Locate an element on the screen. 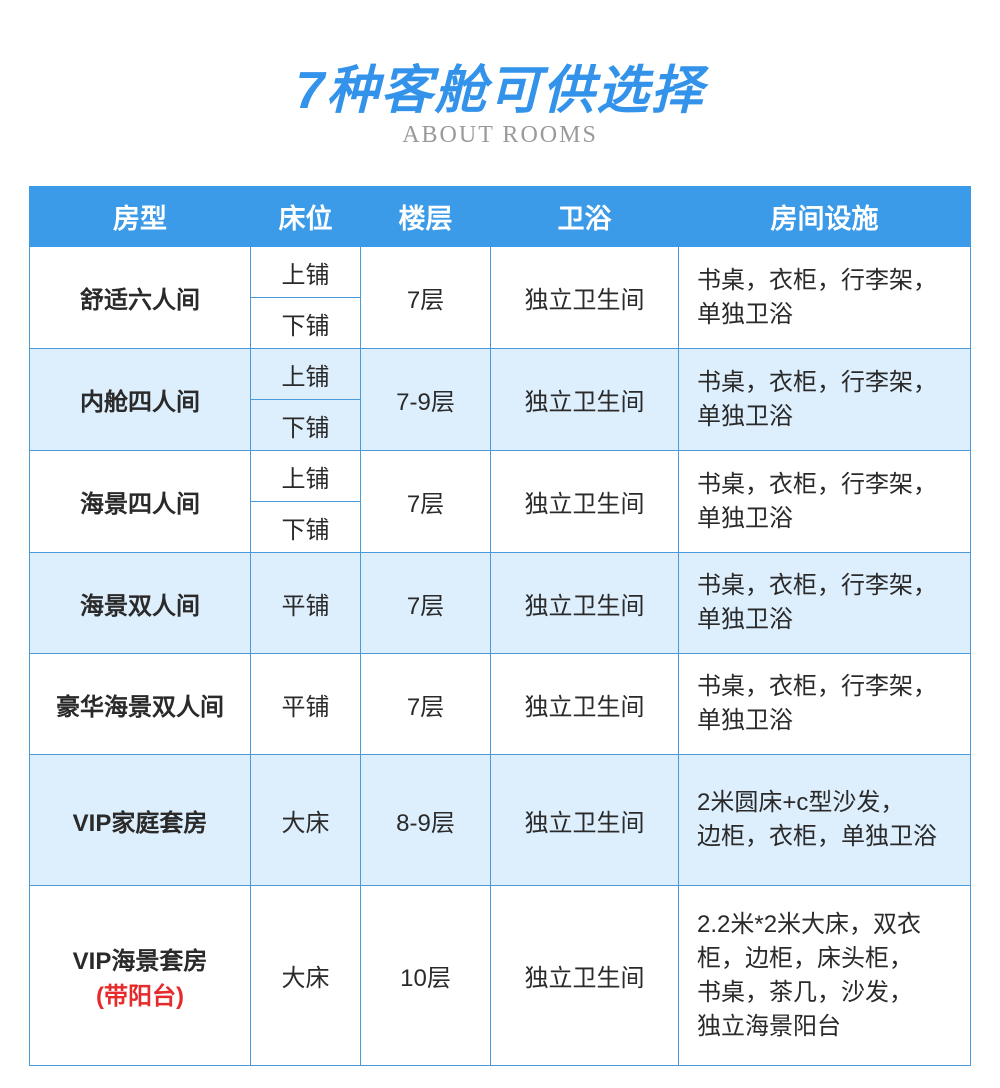  table-row: 海景双人间 平铺 7层 独立卫生间 书桌，衣柜，行李架， 单独卫浴 is located at coordinates (500, 603).